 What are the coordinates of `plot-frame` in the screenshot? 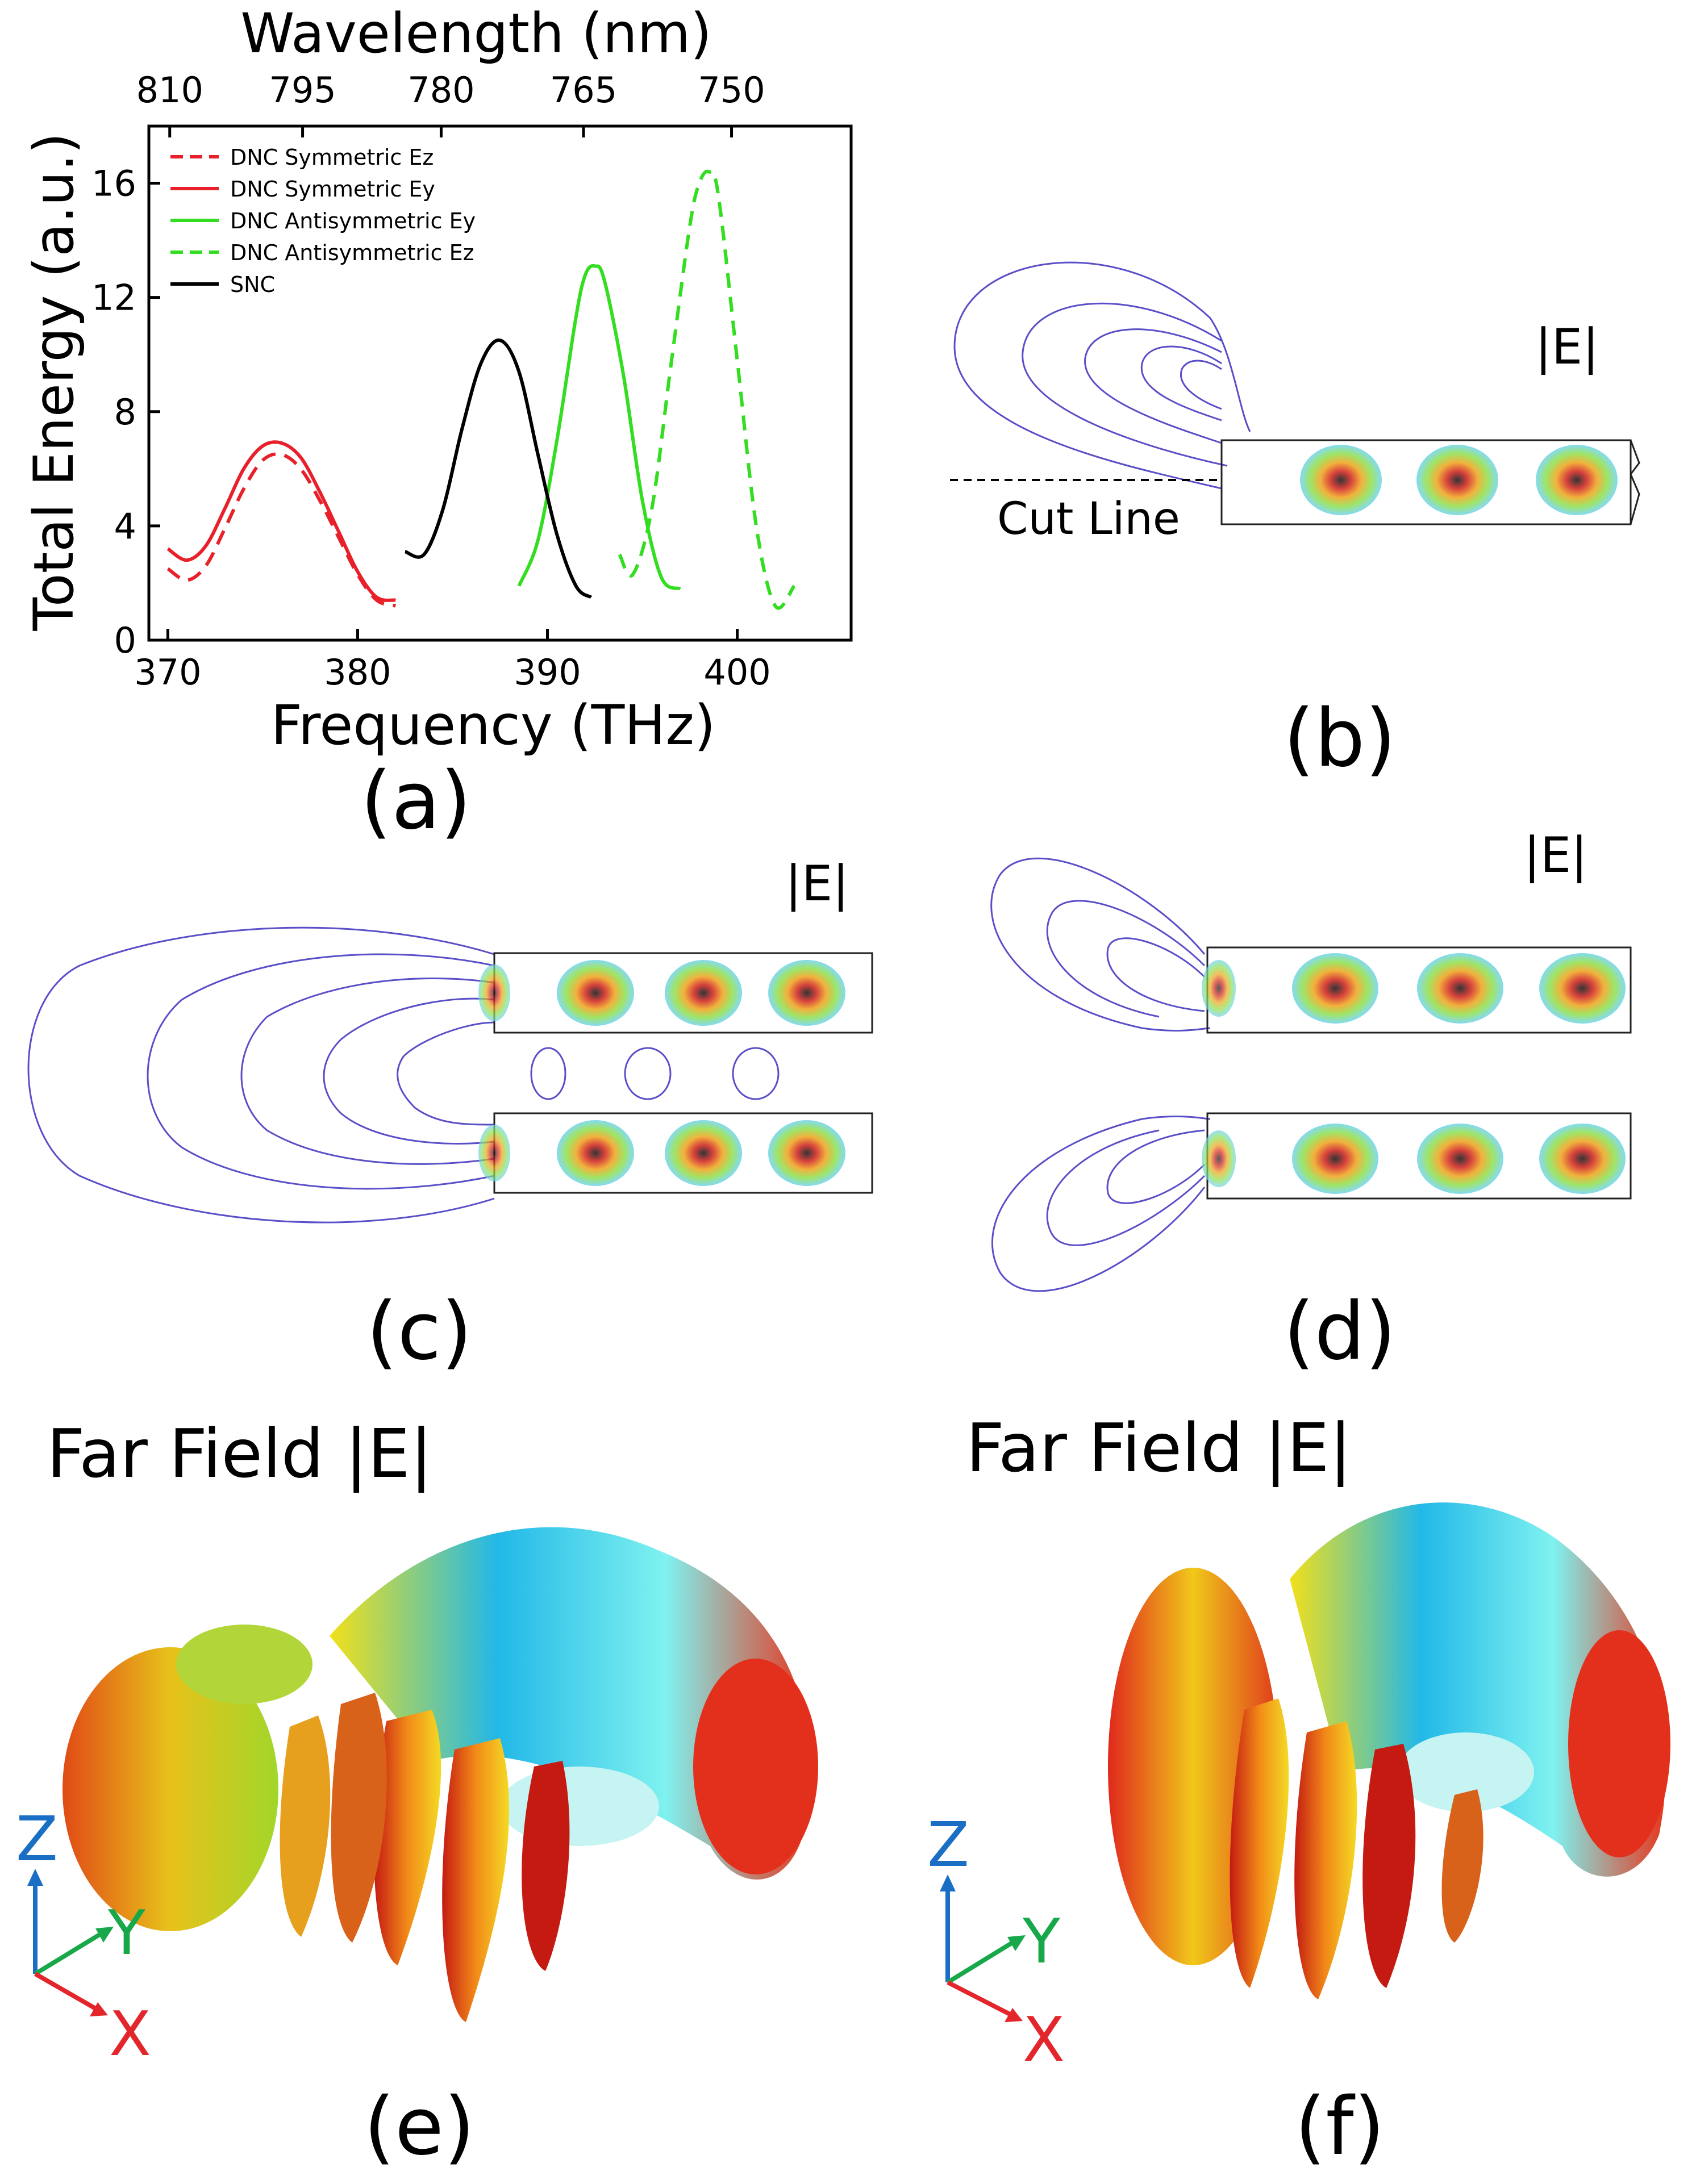 It's located at (500, 383).